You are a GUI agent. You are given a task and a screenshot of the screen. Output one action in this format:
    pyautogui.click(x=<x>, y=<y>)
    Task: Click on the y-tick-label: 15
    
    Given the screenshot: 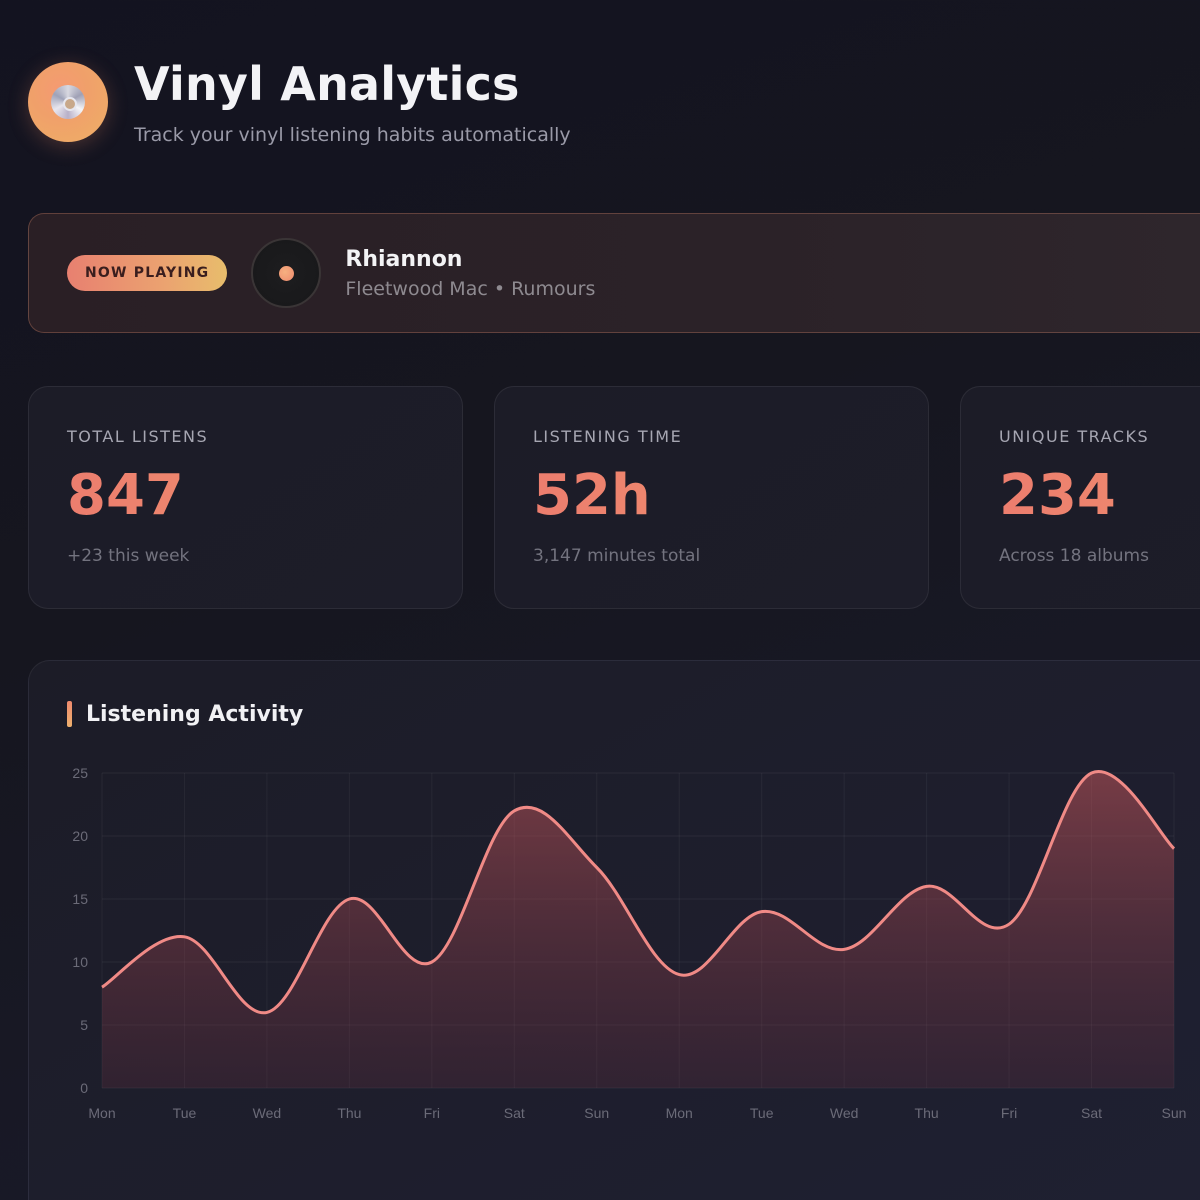 What is the action you would take?
    pyautogui.click(x=80, y=899)
    